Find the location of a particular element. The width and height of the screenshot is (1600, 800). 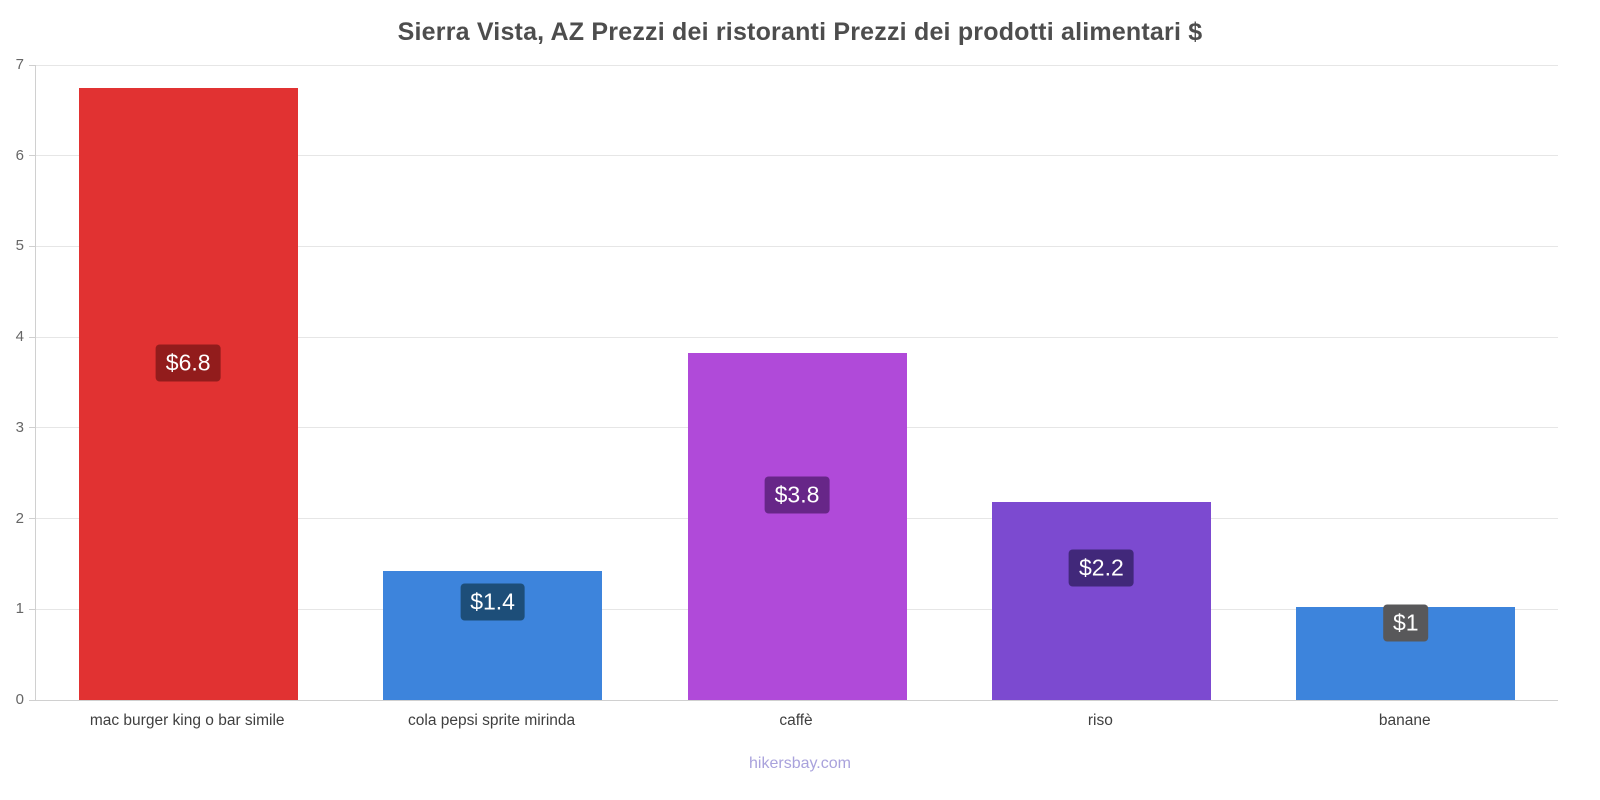

x-axis-label-1: mac burger king o bar simile is located at coordinates (187, 720).